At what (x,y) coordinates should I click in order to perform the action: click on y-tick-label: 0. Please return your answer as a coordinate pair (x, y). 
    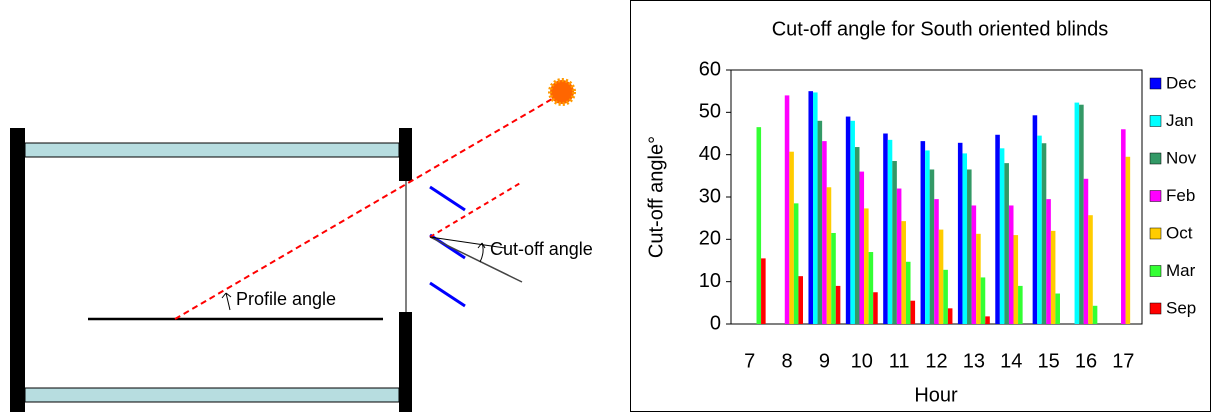
    Looking at the image, I should click on (715, 323).